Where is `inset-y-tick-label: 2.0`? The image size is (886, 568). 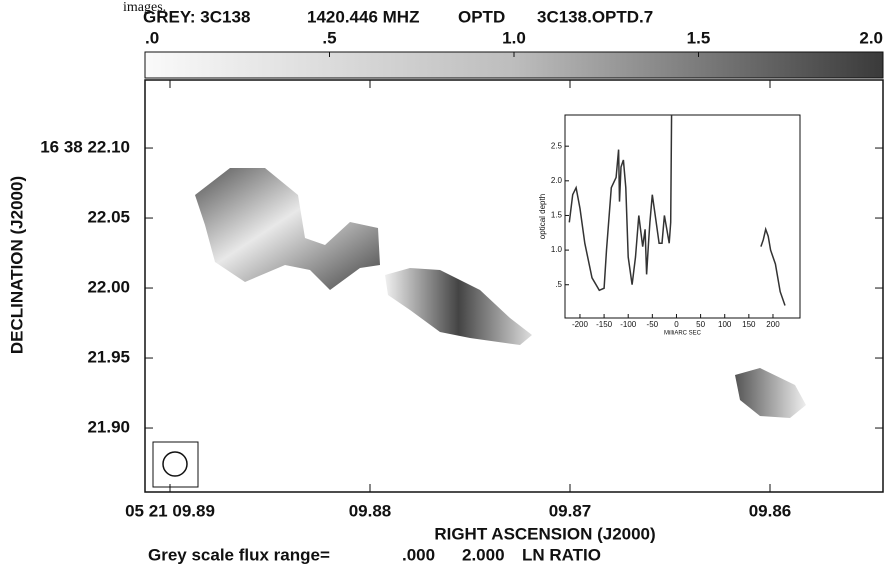
inset-y-tick-label: 2.0 is located at coordinates (557, 180).